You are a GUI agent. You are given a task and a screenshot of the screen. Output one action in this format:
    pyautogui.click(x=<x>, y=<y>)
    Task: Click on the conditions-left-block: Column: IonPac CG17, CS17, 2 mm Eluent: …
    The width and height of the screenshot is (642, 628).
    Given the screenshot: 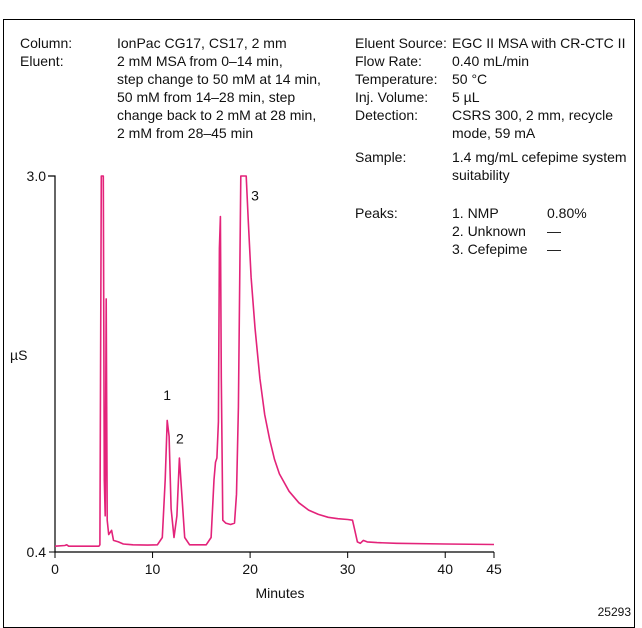 What is the action you would take?
    pyautogui.click(x=170, y=88)
    